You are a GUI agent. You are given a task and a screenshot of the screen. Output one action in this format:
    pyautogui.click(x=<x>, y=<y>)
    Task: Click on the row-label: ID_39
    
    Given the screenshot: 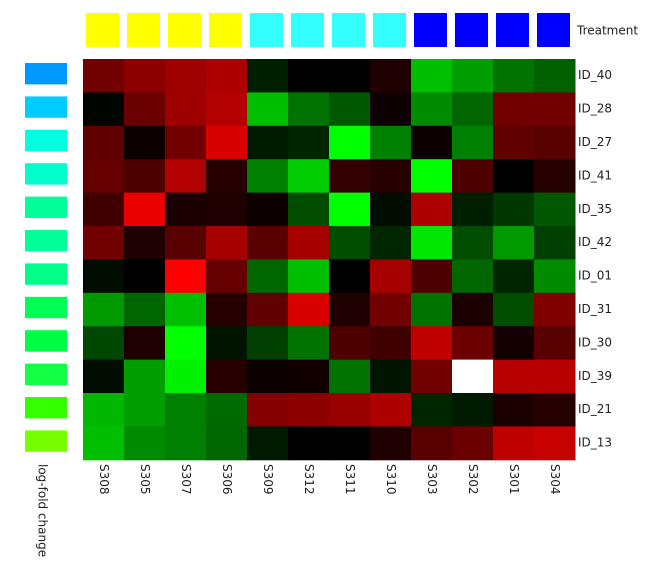 What is the action you would take?
    pyautogui.click(x=595, y=376)
    